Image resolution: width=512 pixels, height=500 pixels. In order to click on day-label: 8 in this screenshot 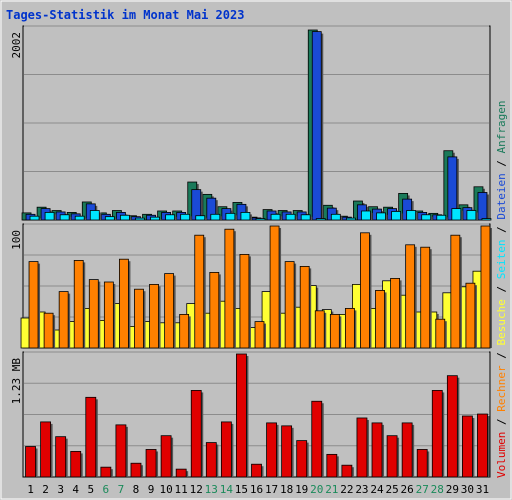, I will do `click(136, 489)`.